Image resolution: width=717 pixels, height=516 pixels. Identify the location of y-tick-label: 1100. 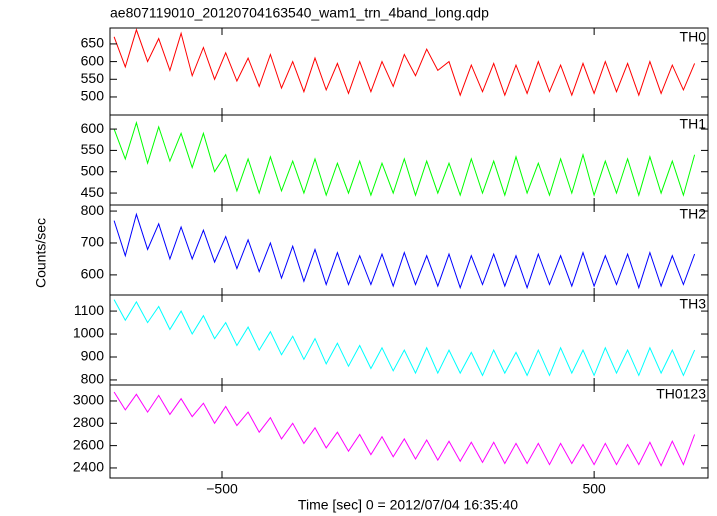
(89, 310).